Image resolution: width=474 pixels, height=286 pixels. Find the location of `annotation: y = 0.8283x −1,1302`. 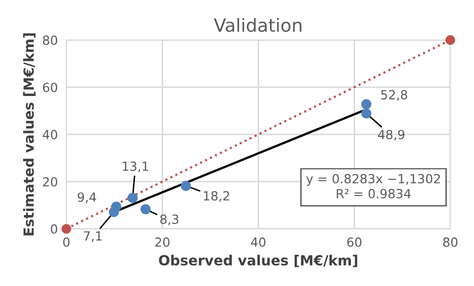

annotation: y = 0.8283x −1,1302 is located at coordinates (373, 180).